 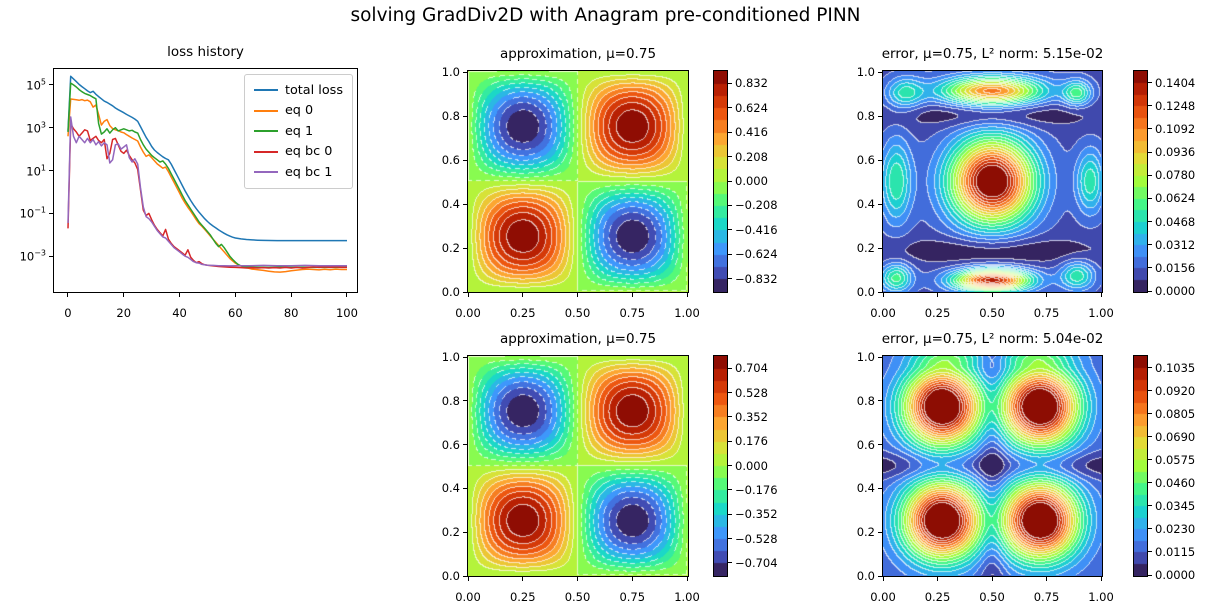 What do you see at coordinates (1175, 436) in the screenshot?
I see `error-bottom-colorbar-tick-label: 0.0690` at bounding box center [1175, 436].